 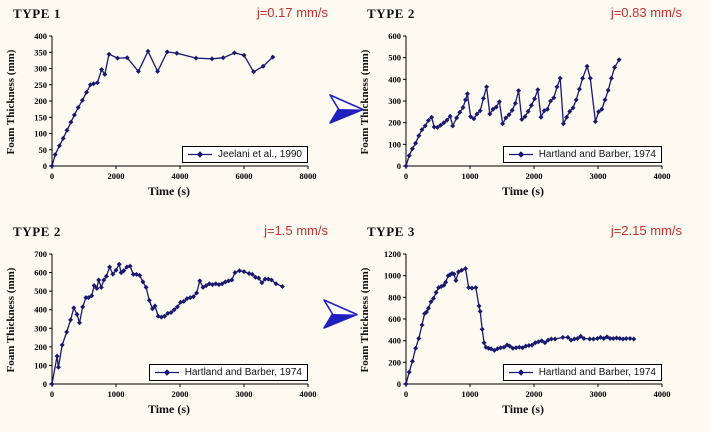 What do you see at coordinates (308, 176) in the screenshot?
I see `svg-text: 8000` at bounding box center [308, 176].